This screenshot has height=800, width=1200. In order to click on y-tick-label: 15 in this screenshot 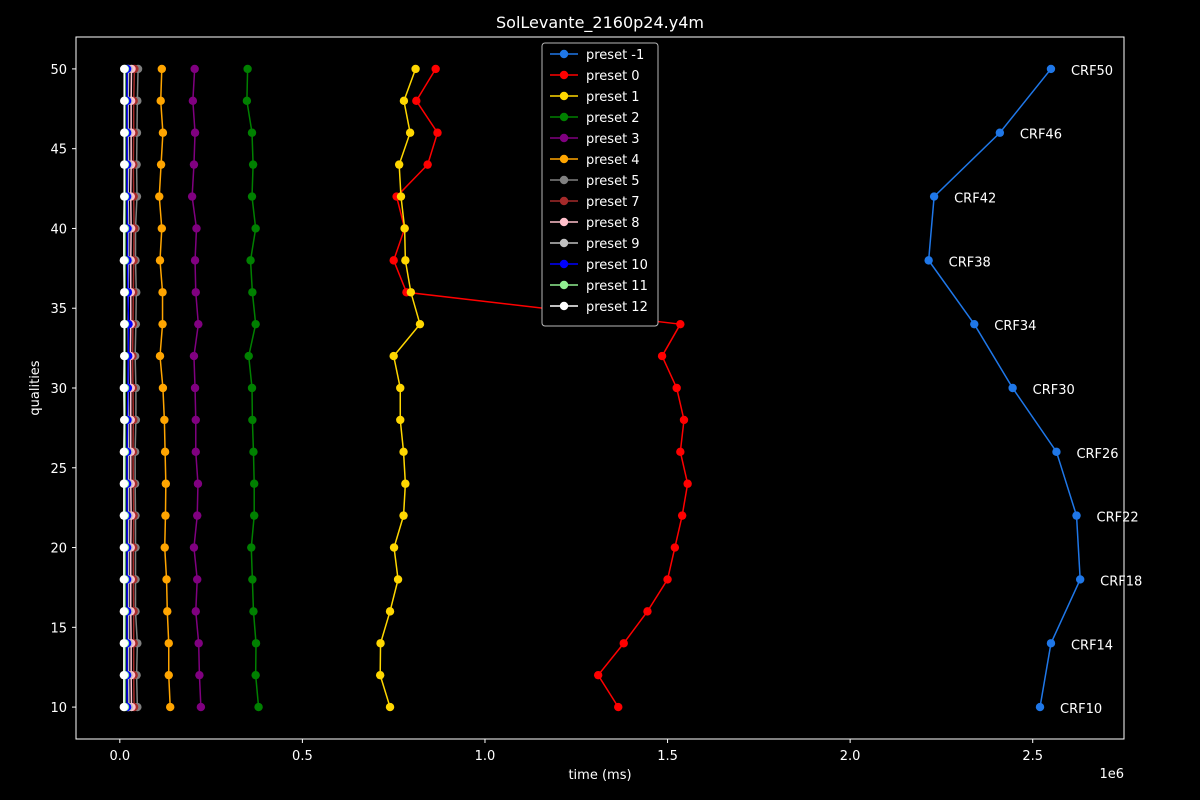, I will do `click(58, 628)`.